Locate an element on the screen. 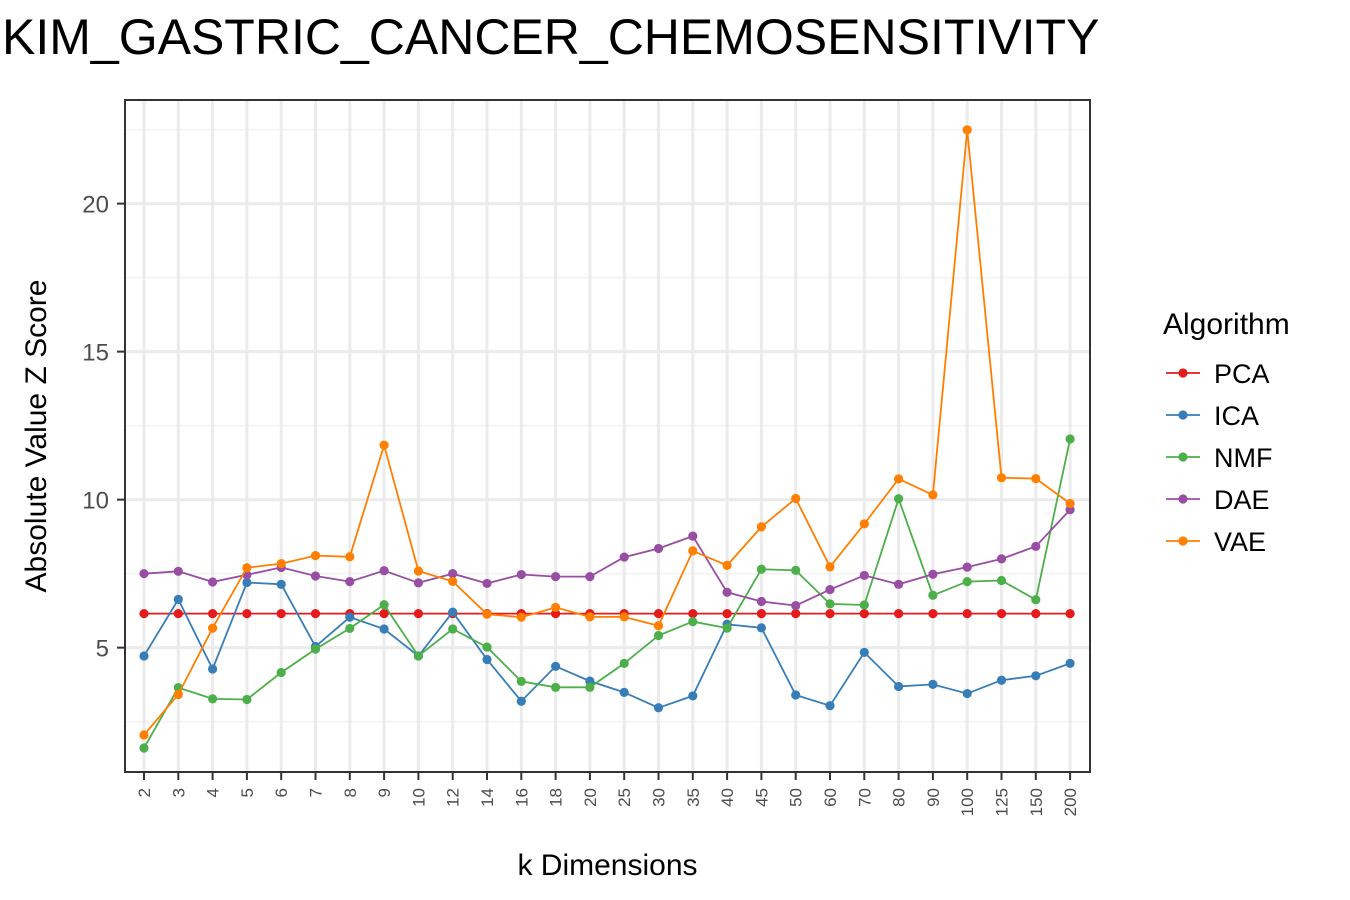 The image size is (1350, 900). x-tick-label: 10 is located at coordinates (418, 797).